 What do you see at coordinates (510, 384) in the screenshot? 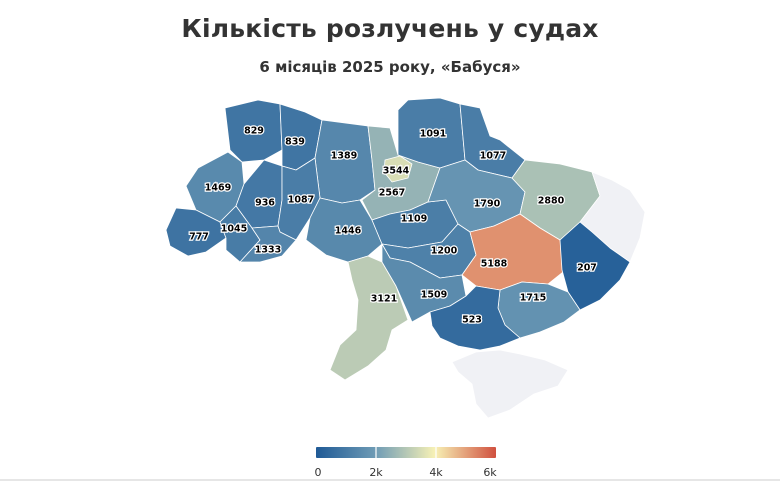
I see `region-crimea` at bounding box center [510, 384].